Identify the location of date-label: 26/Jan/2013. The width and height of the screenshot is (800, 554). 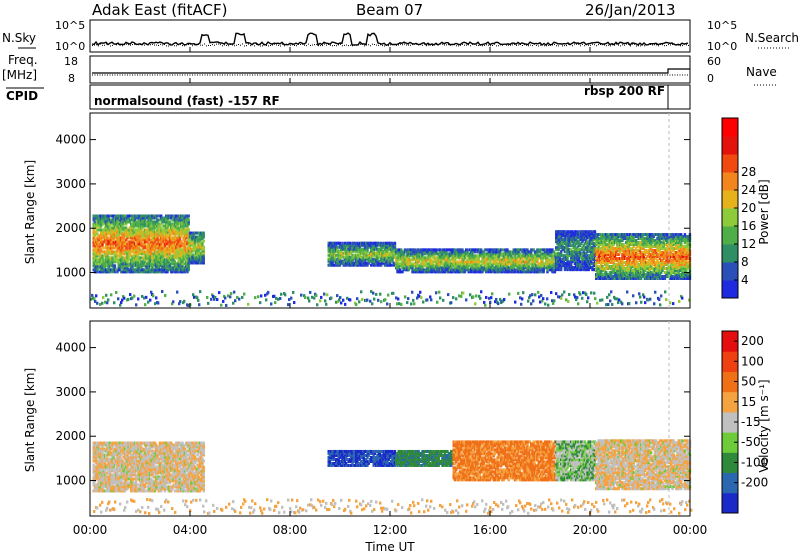
(630, 10).